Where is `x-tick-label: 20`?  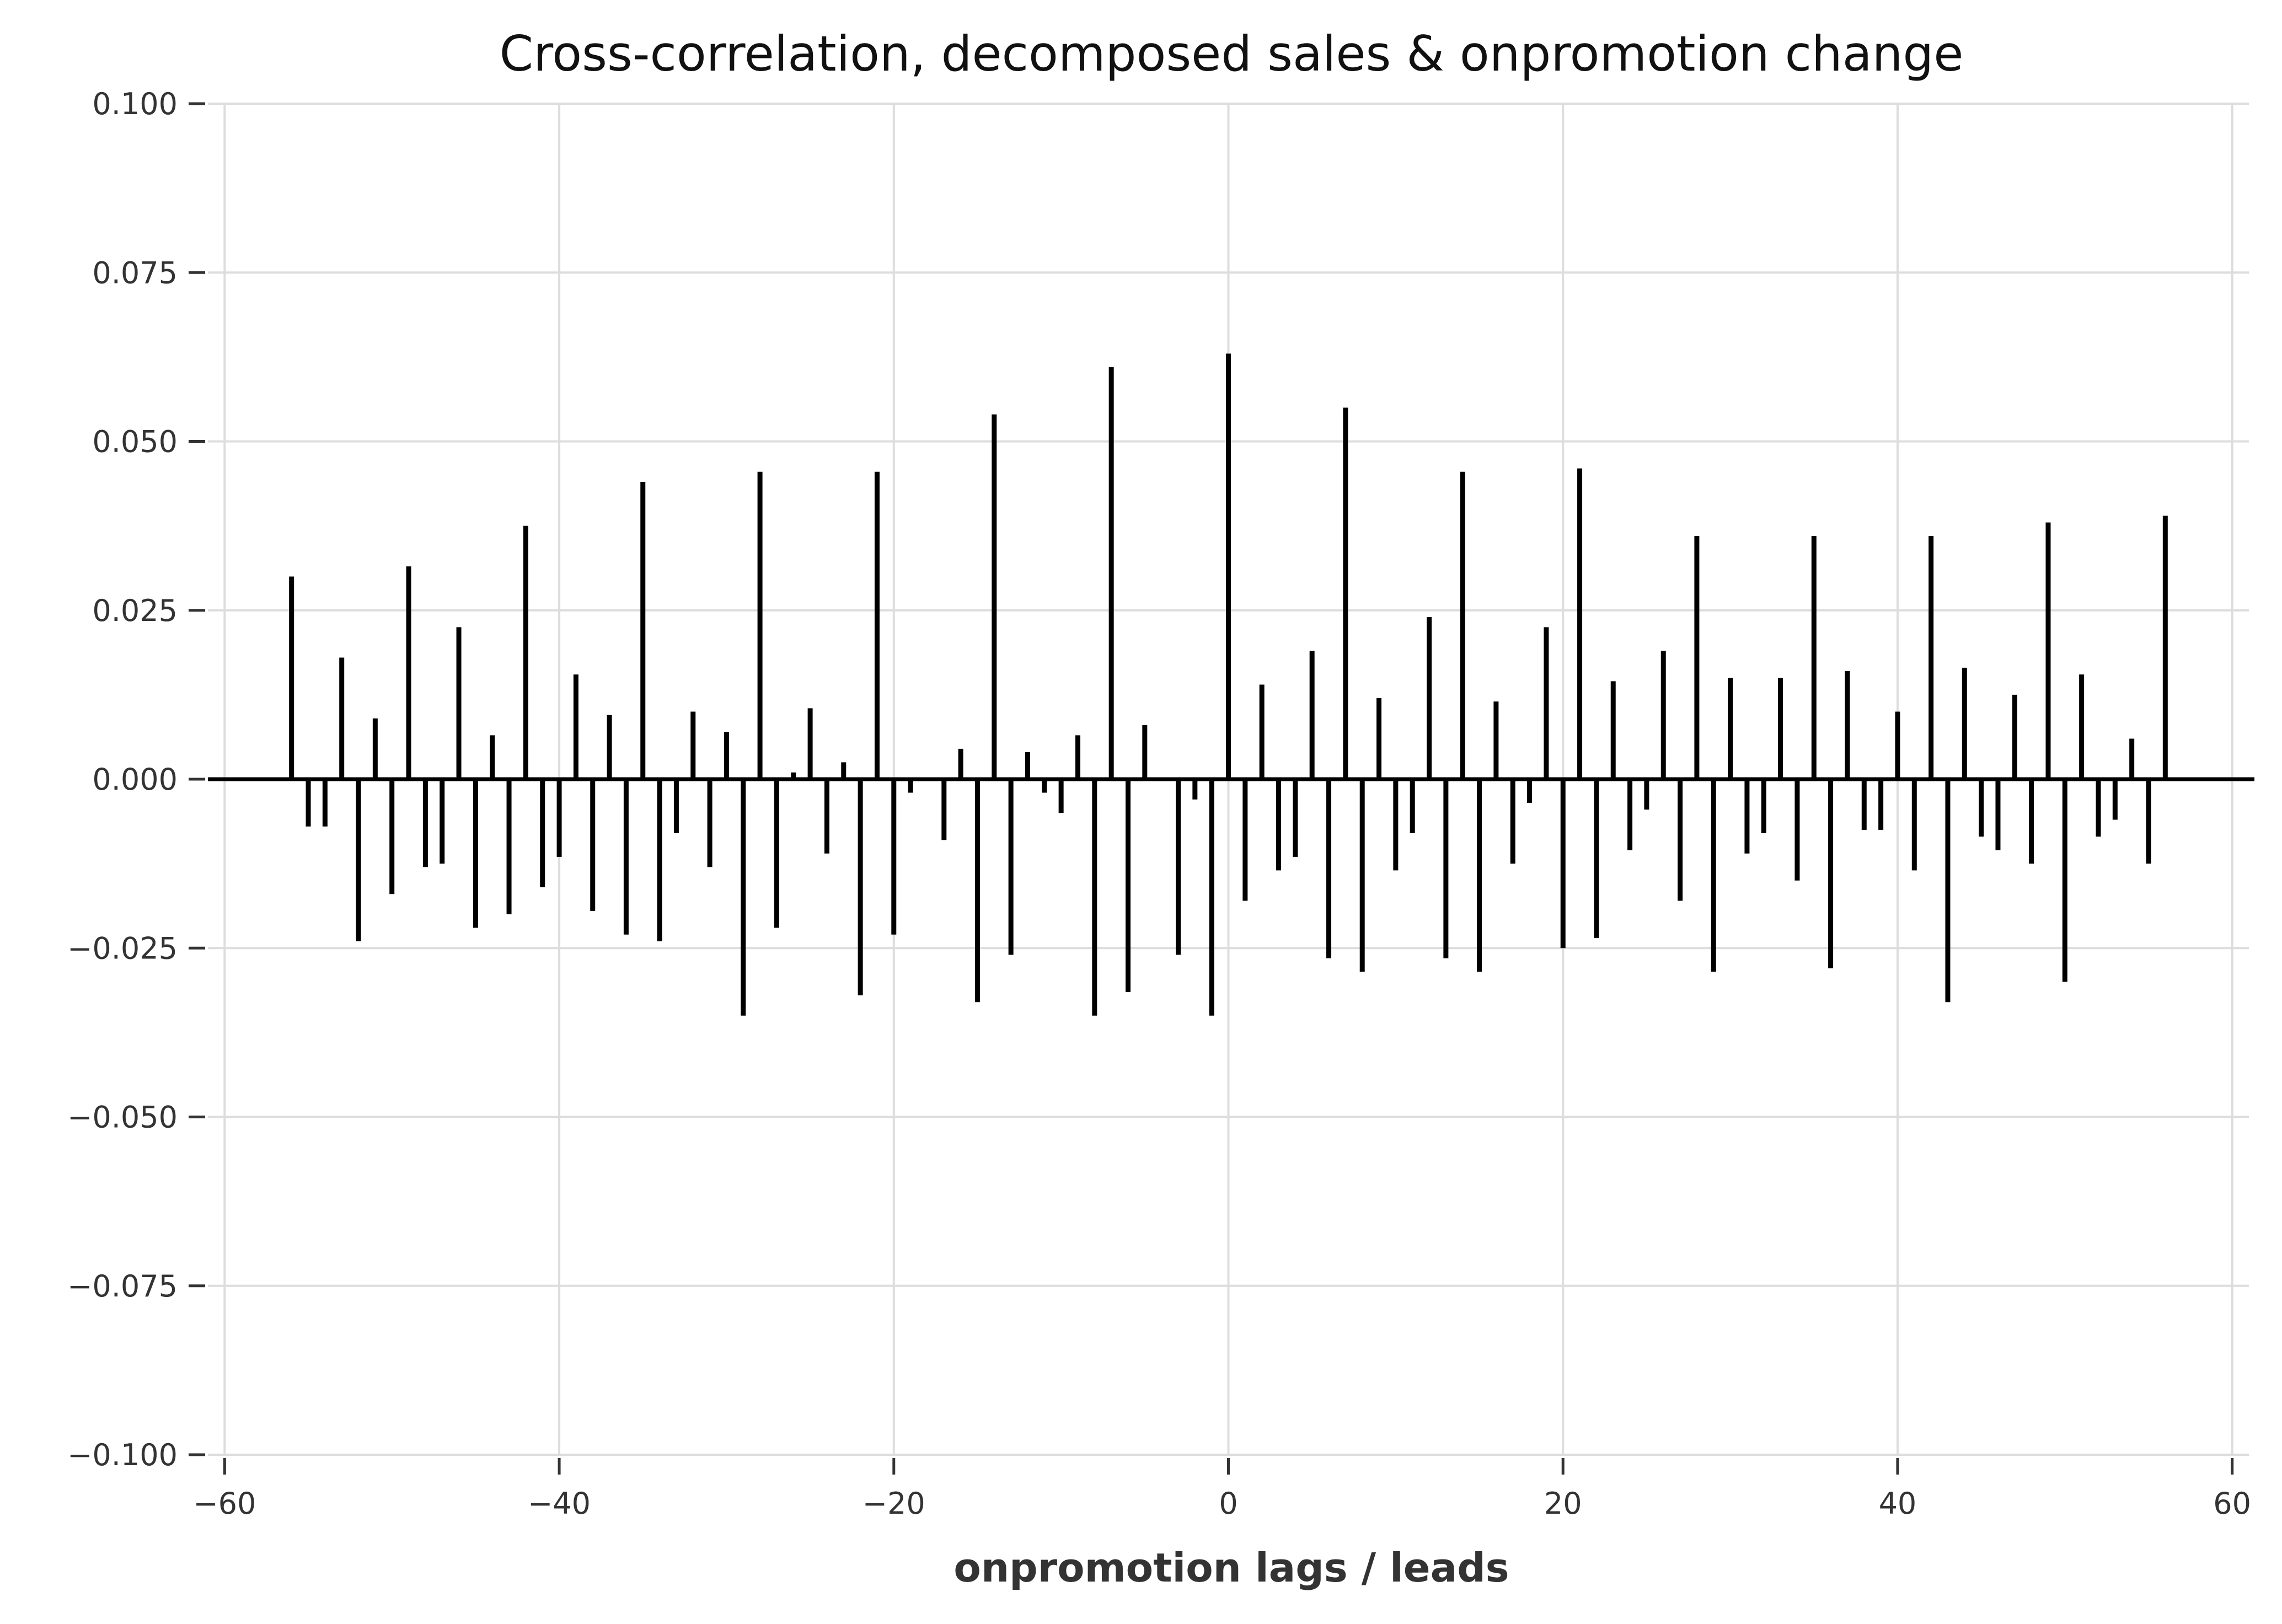 x-tick-label: 20 is located at coordinates (1563, 1504).